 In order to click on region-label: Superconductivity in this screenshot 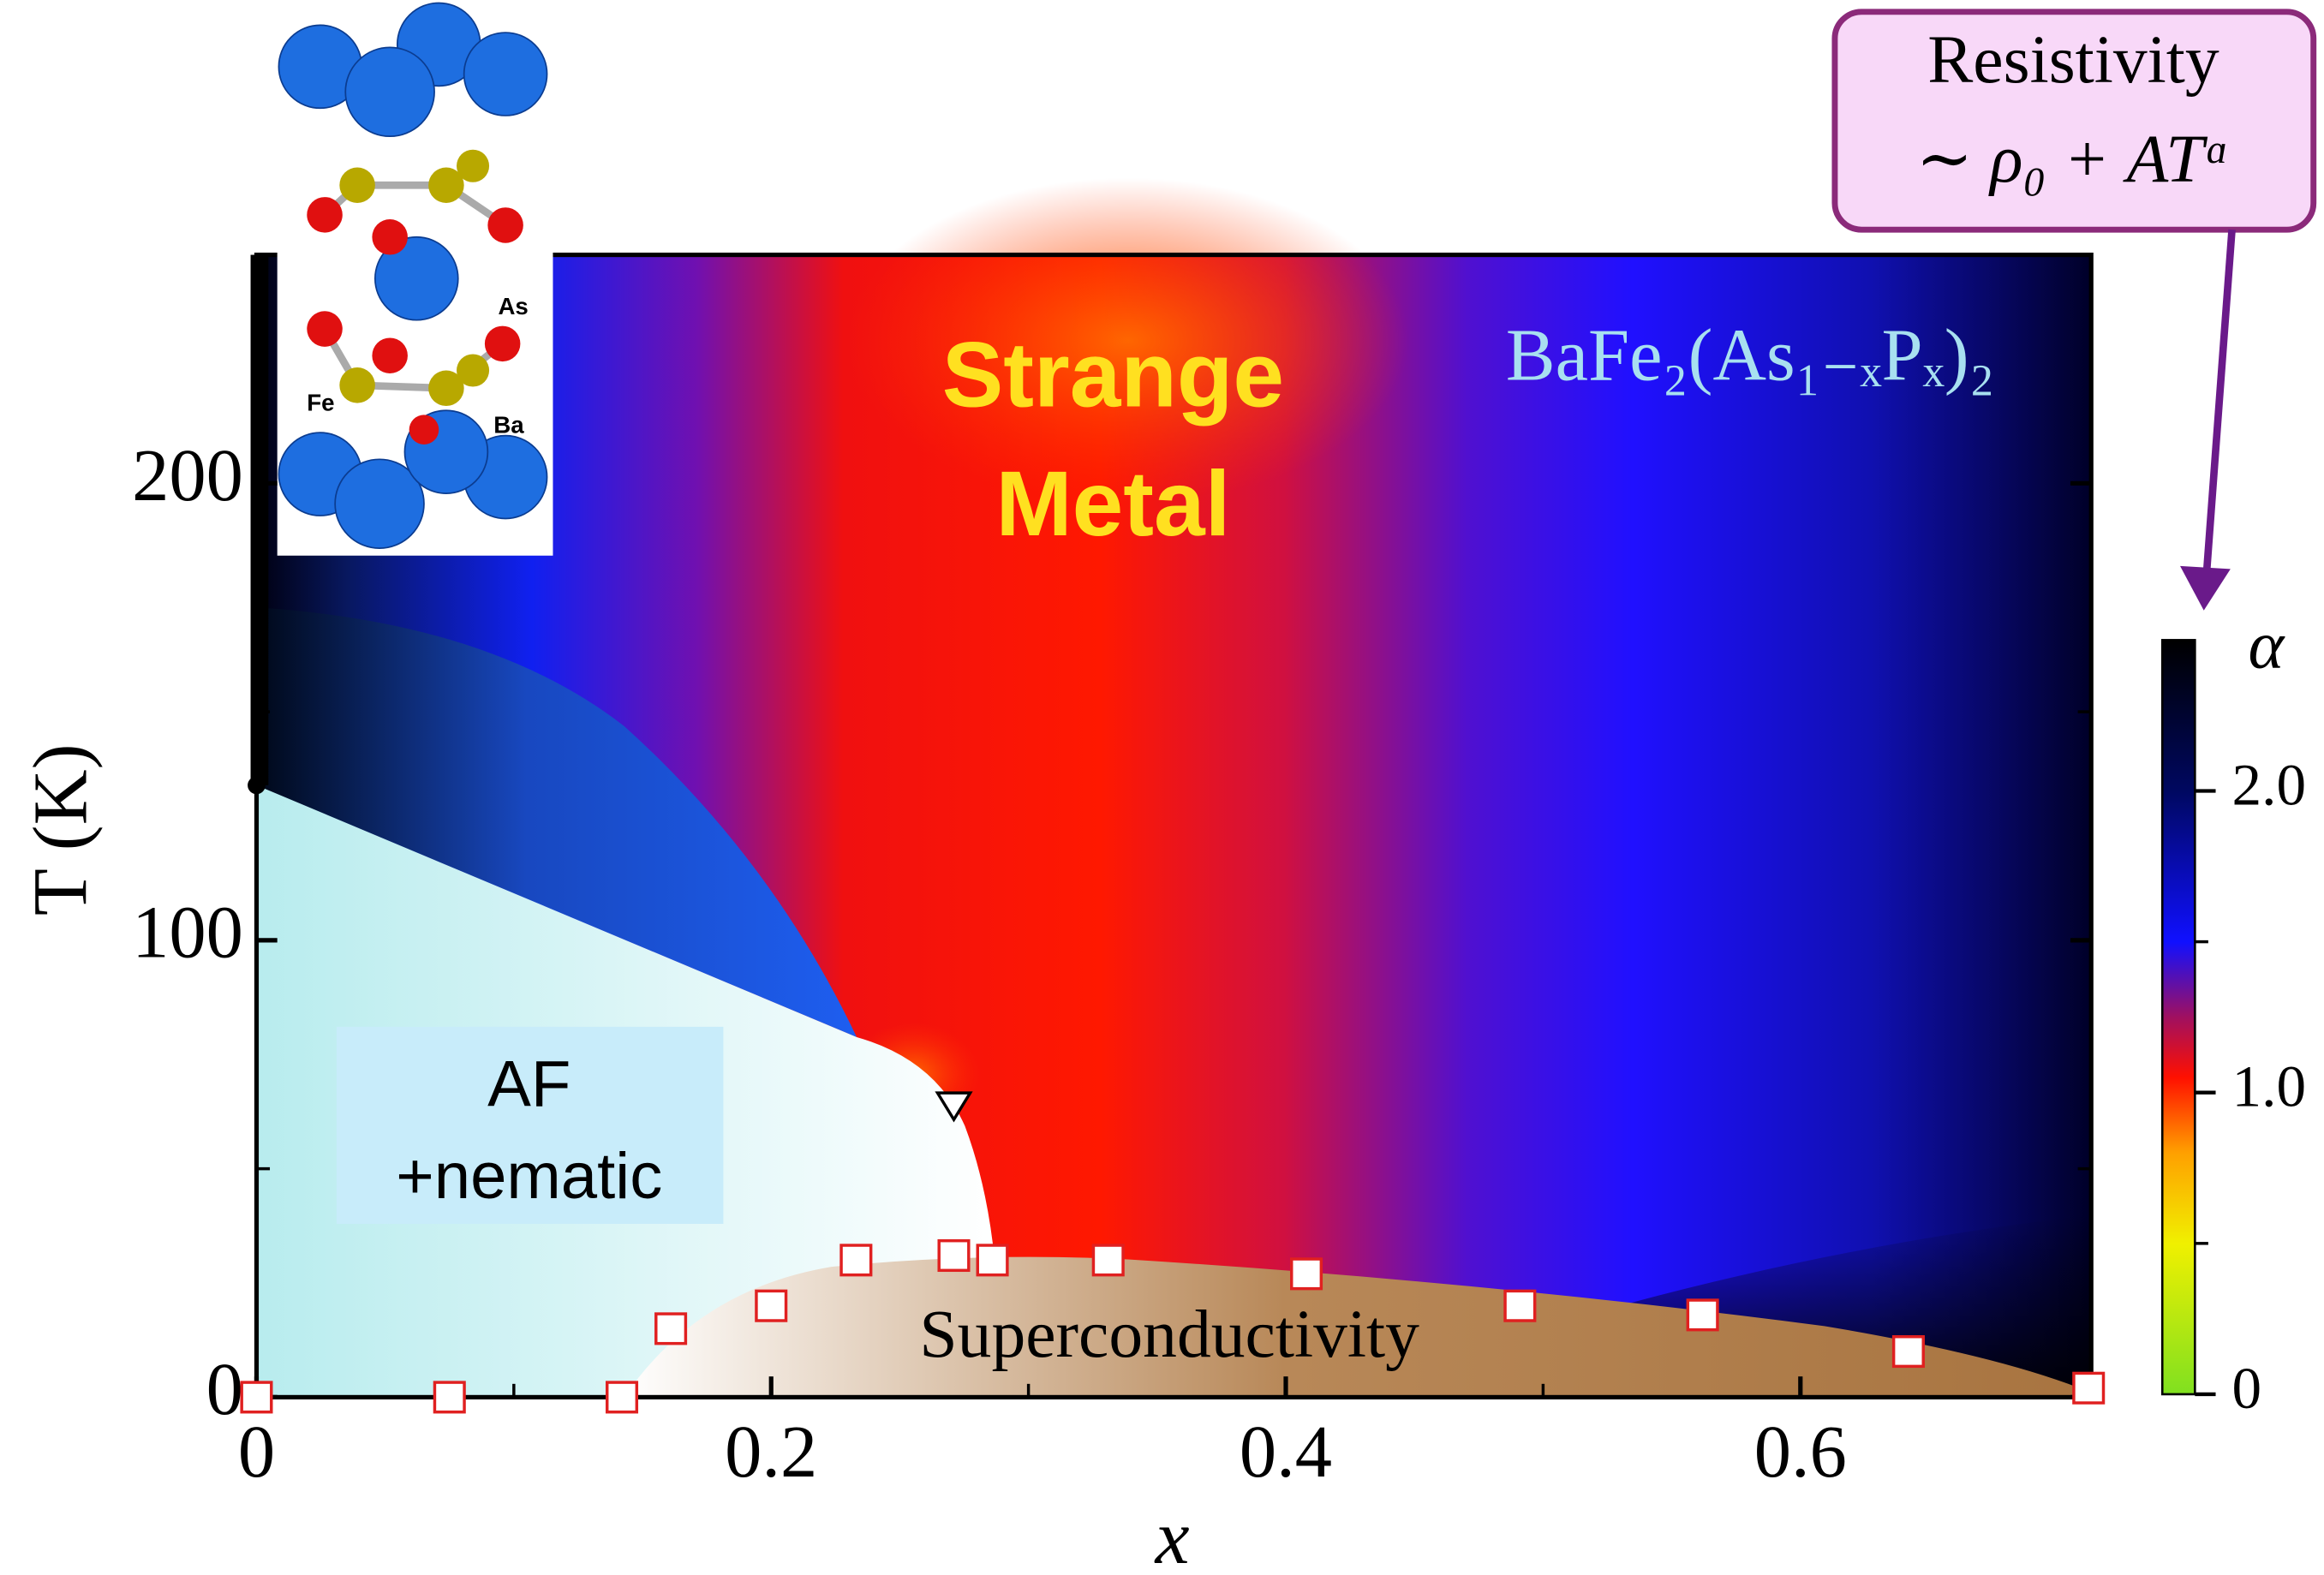, I will do `click(1169, 1334)`.